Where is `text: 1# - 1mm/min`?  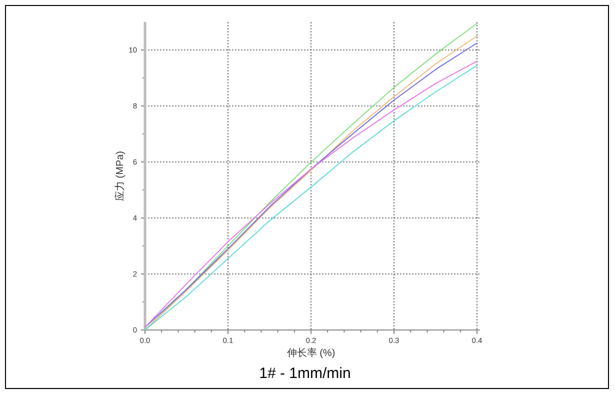 text: 1# - 1mm/min is located at coordinates (305, 373).